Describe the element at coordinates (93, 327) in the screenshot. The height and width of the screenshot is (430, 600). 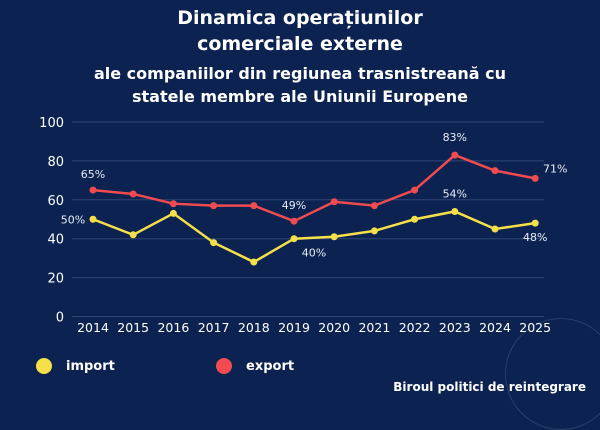
I see `x-tick-label: 2014` at that location.